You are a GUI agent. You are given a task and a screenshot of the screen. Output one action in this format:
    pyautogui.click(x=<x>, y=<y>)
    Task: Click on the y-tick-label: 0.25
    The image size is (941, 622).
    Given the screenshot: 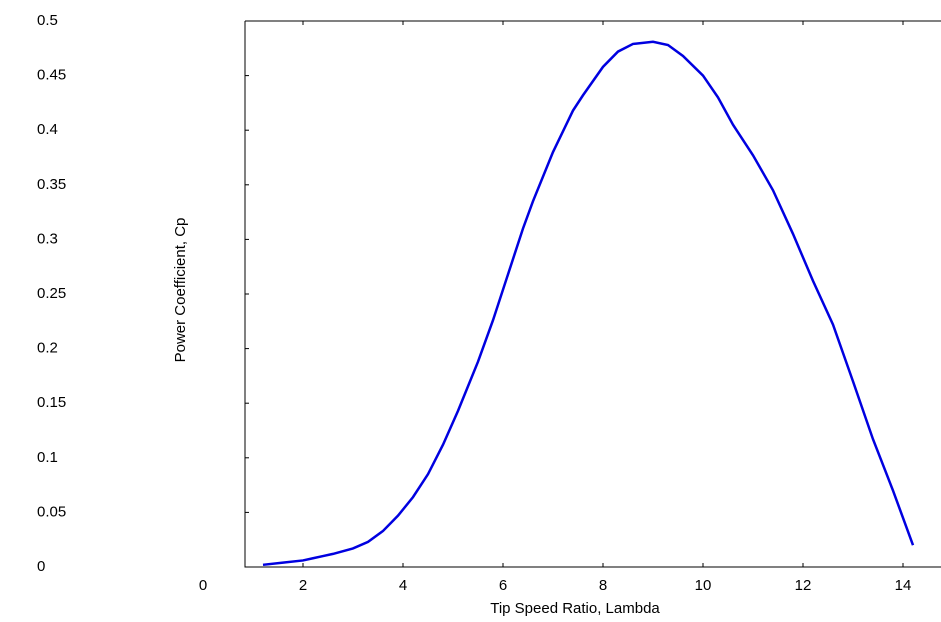 What is the action you would take?
    pyautogui.click(x=51, y=293)
    